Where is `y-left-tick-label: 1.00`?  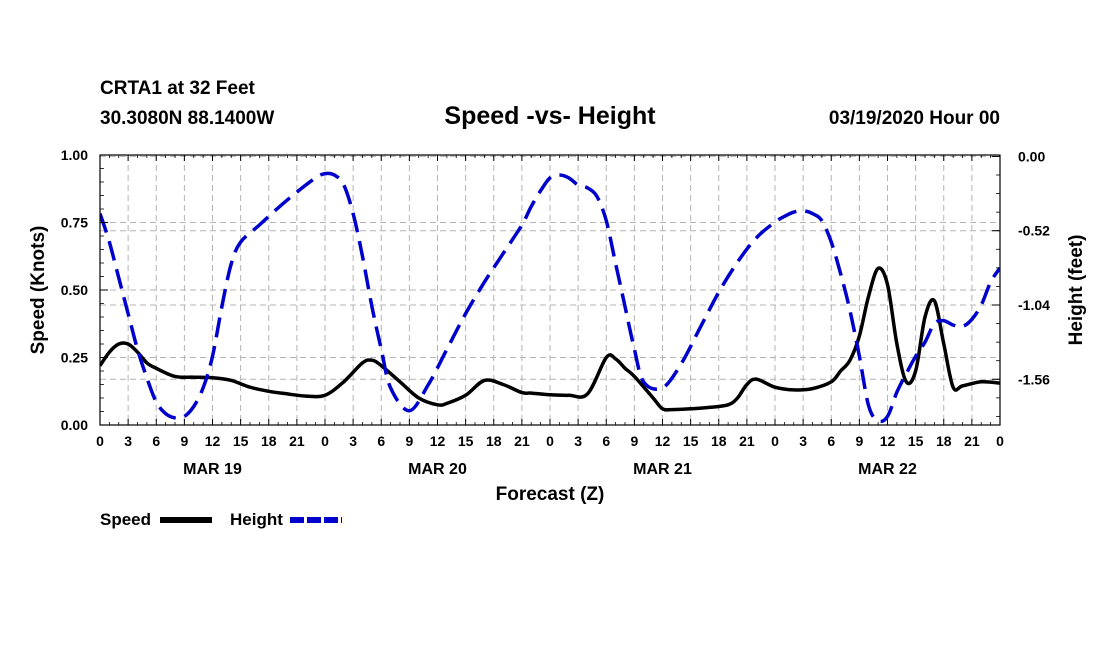
y-left-tick-label: 1.00 is located at coordinates (74, 155).